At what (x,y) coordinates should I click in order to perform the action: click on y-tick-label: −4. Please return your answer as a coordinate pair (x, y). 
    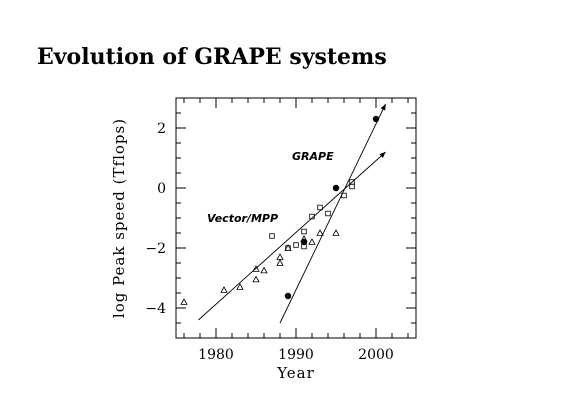
    Looking at the image, I should click on (155, 309).